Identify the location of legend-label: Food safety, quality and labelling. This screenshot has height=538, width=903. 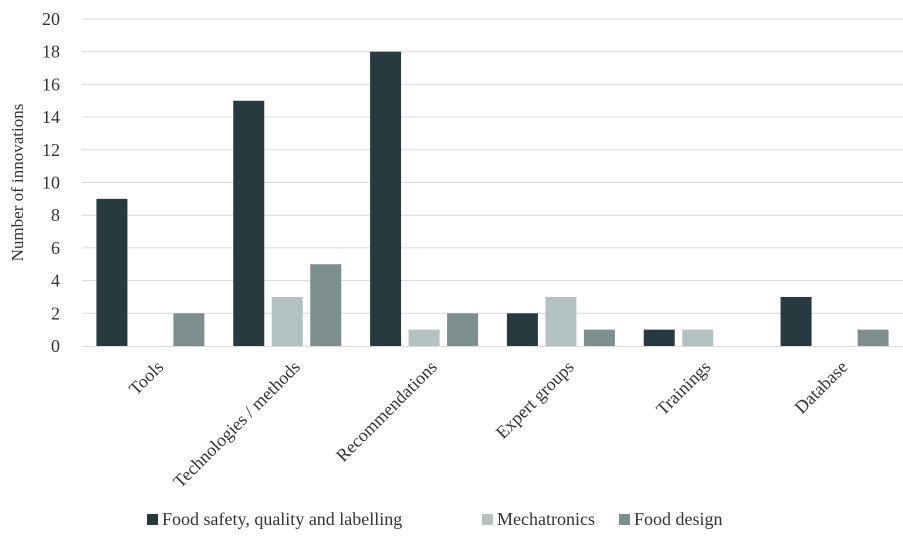
(282, 519).